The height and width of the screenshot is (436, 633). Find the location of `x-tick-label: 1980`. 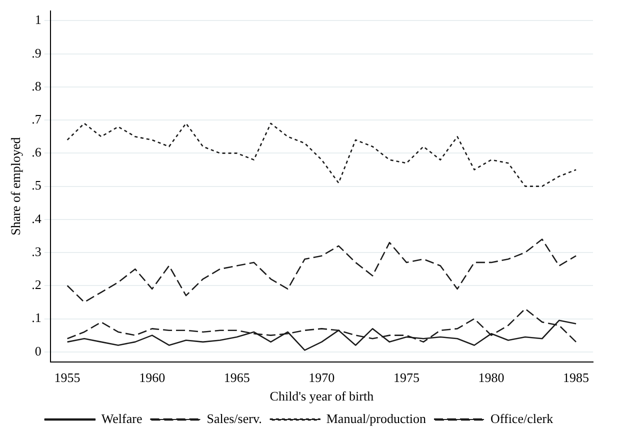

x-tick-label: 1980 is located at coordinates (491, 378).